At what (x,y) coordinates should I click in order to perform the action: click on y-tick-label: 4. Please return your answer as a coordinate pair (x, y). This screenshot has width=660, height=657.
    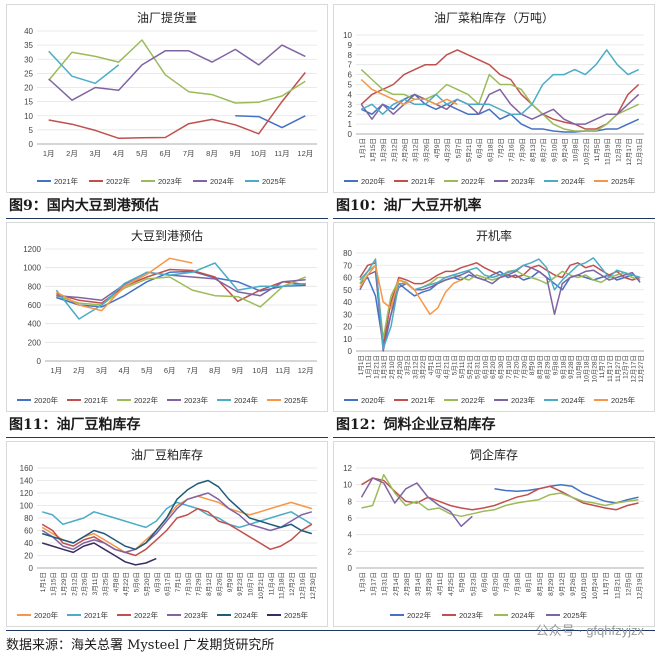
    Looking at the image, I should click on (350, 535).